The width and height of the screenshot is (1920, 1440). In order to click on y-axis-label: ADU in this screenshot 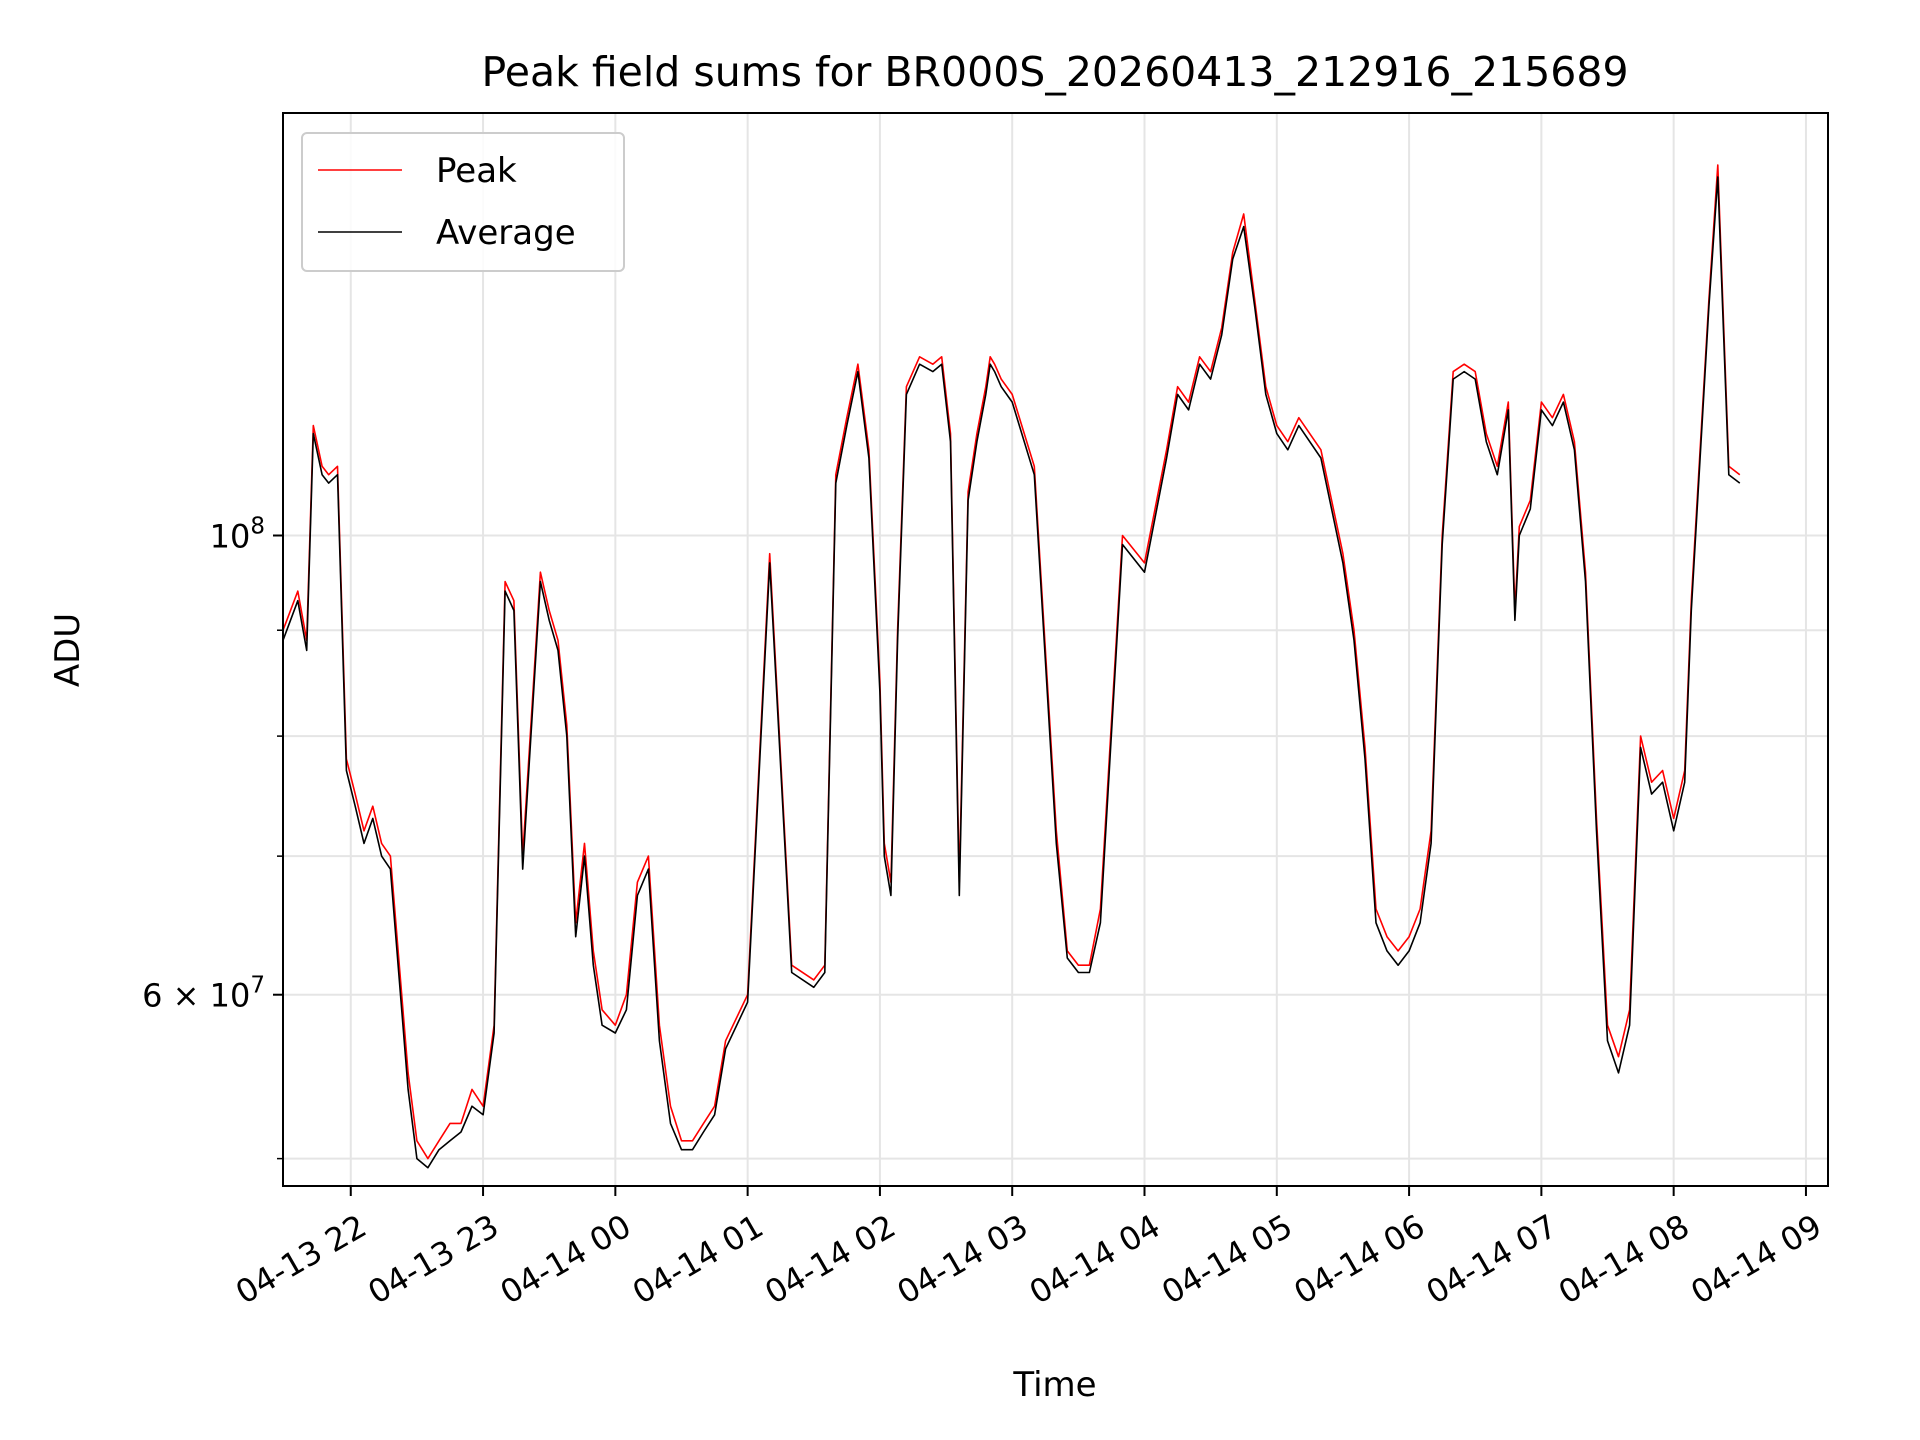, I will do `click(68, 650)`.